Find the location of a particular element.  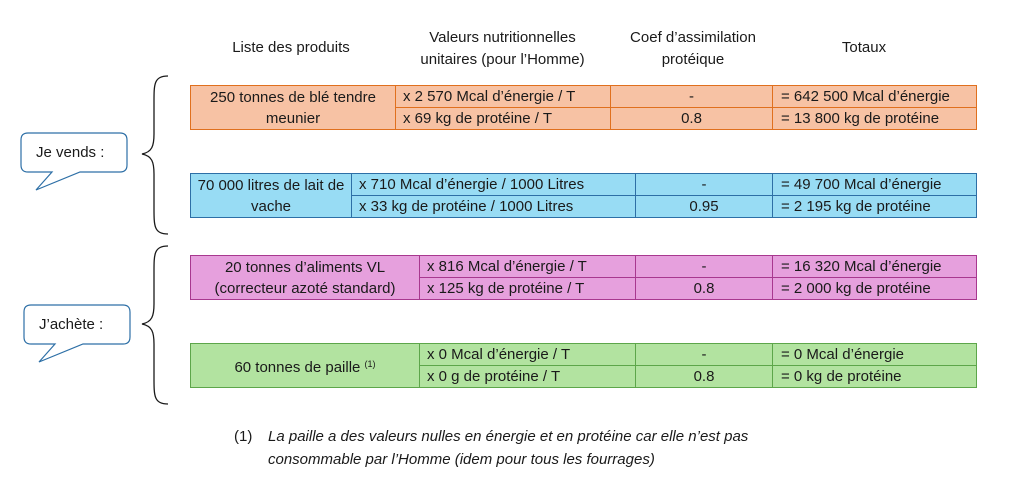

brace-buy is located at coordinates (155, 325).